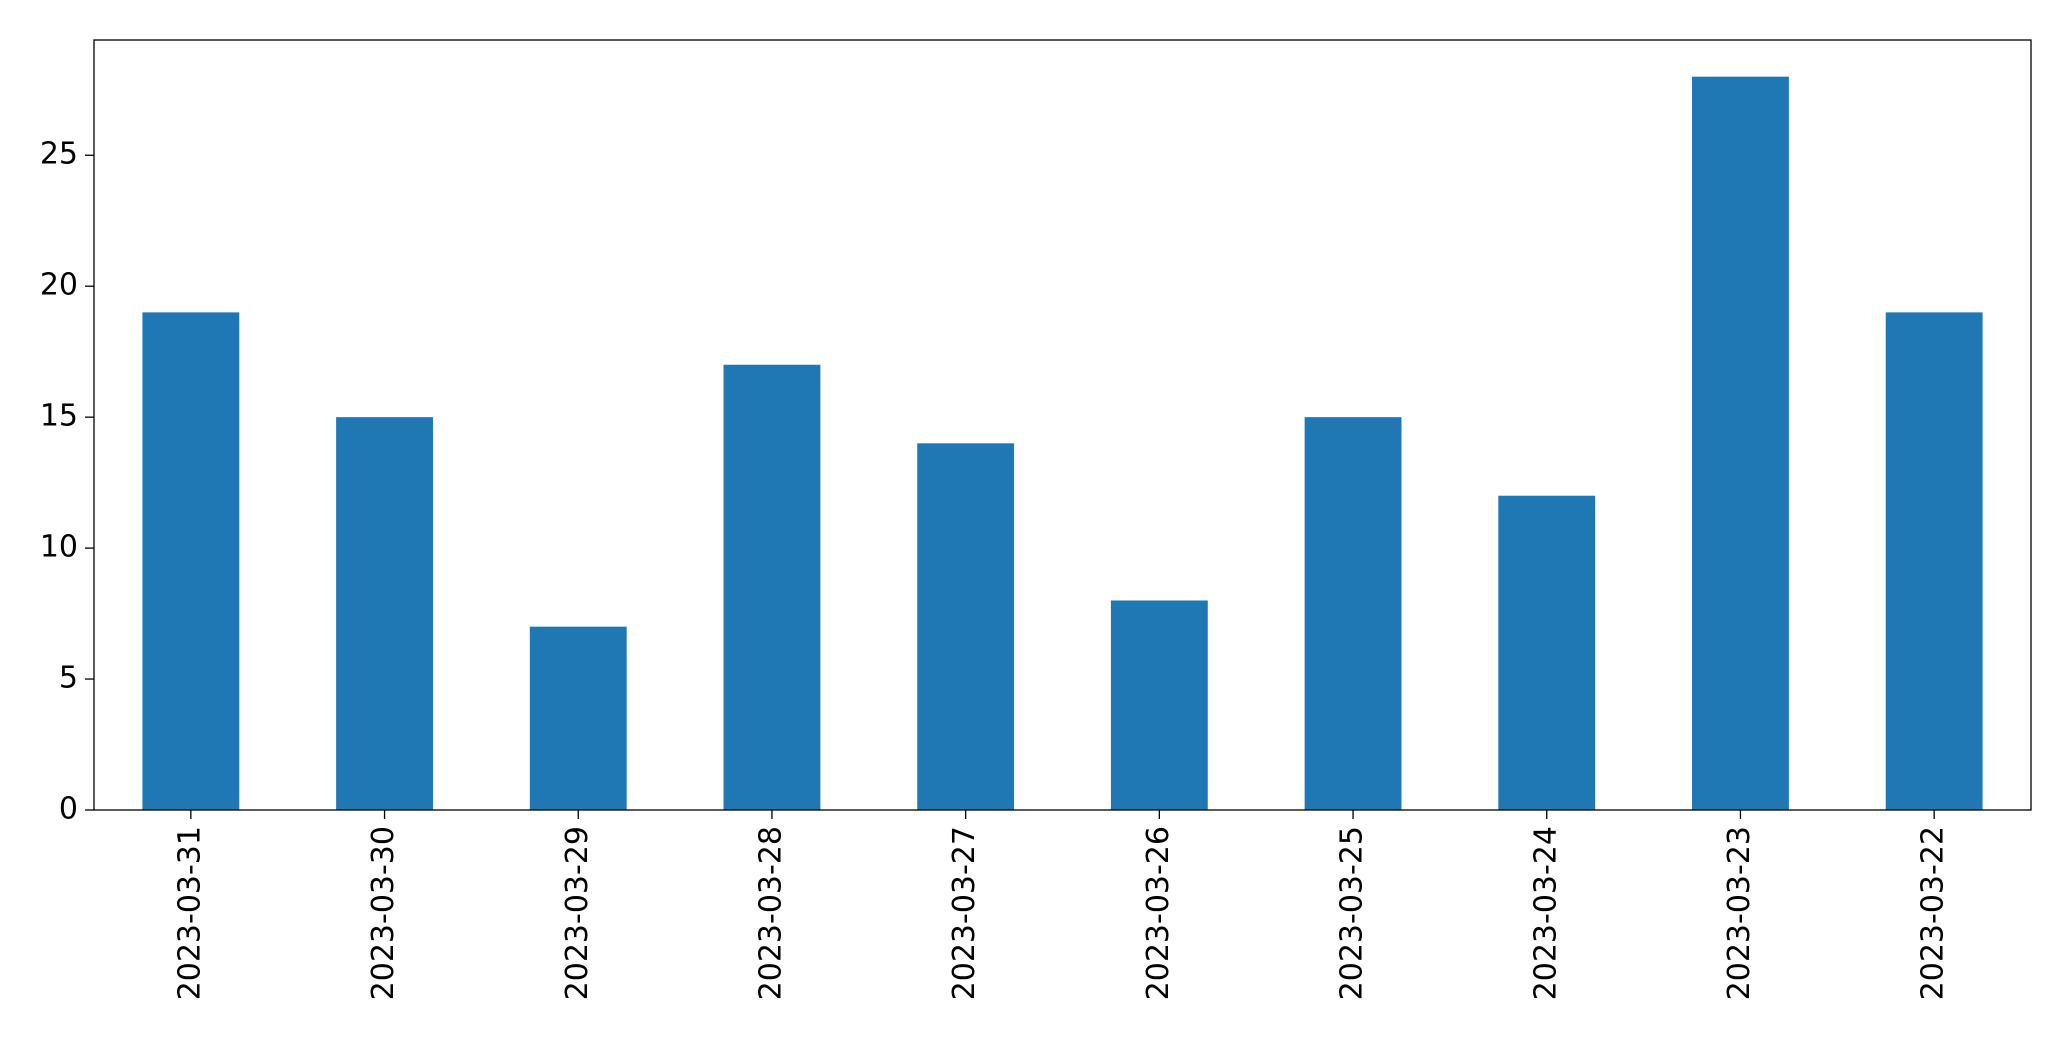 This screenshot has width=2071, height=1061. Describe the element at coordinates (1158, 913) in the screenshot. I see `x-tick-label: 2023-03-26` at that location.